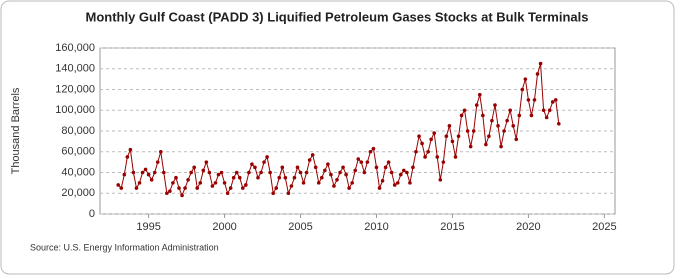 This screenshot has height=275, width=675. What do you see at coordinates (75, 48) in the screenshot?
I see `y-tick-label: 160,000` at bounding box center [75, 48].